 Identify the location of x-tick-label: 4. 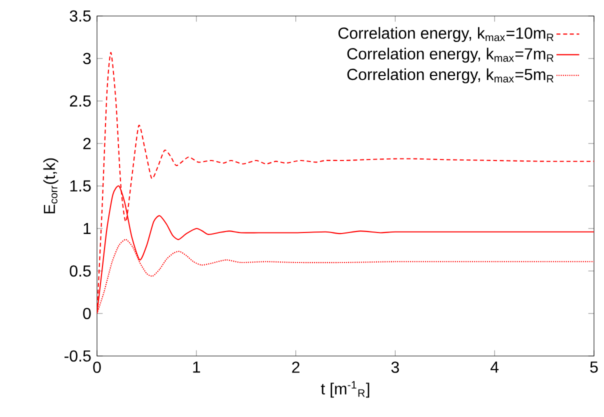
(494, 367).